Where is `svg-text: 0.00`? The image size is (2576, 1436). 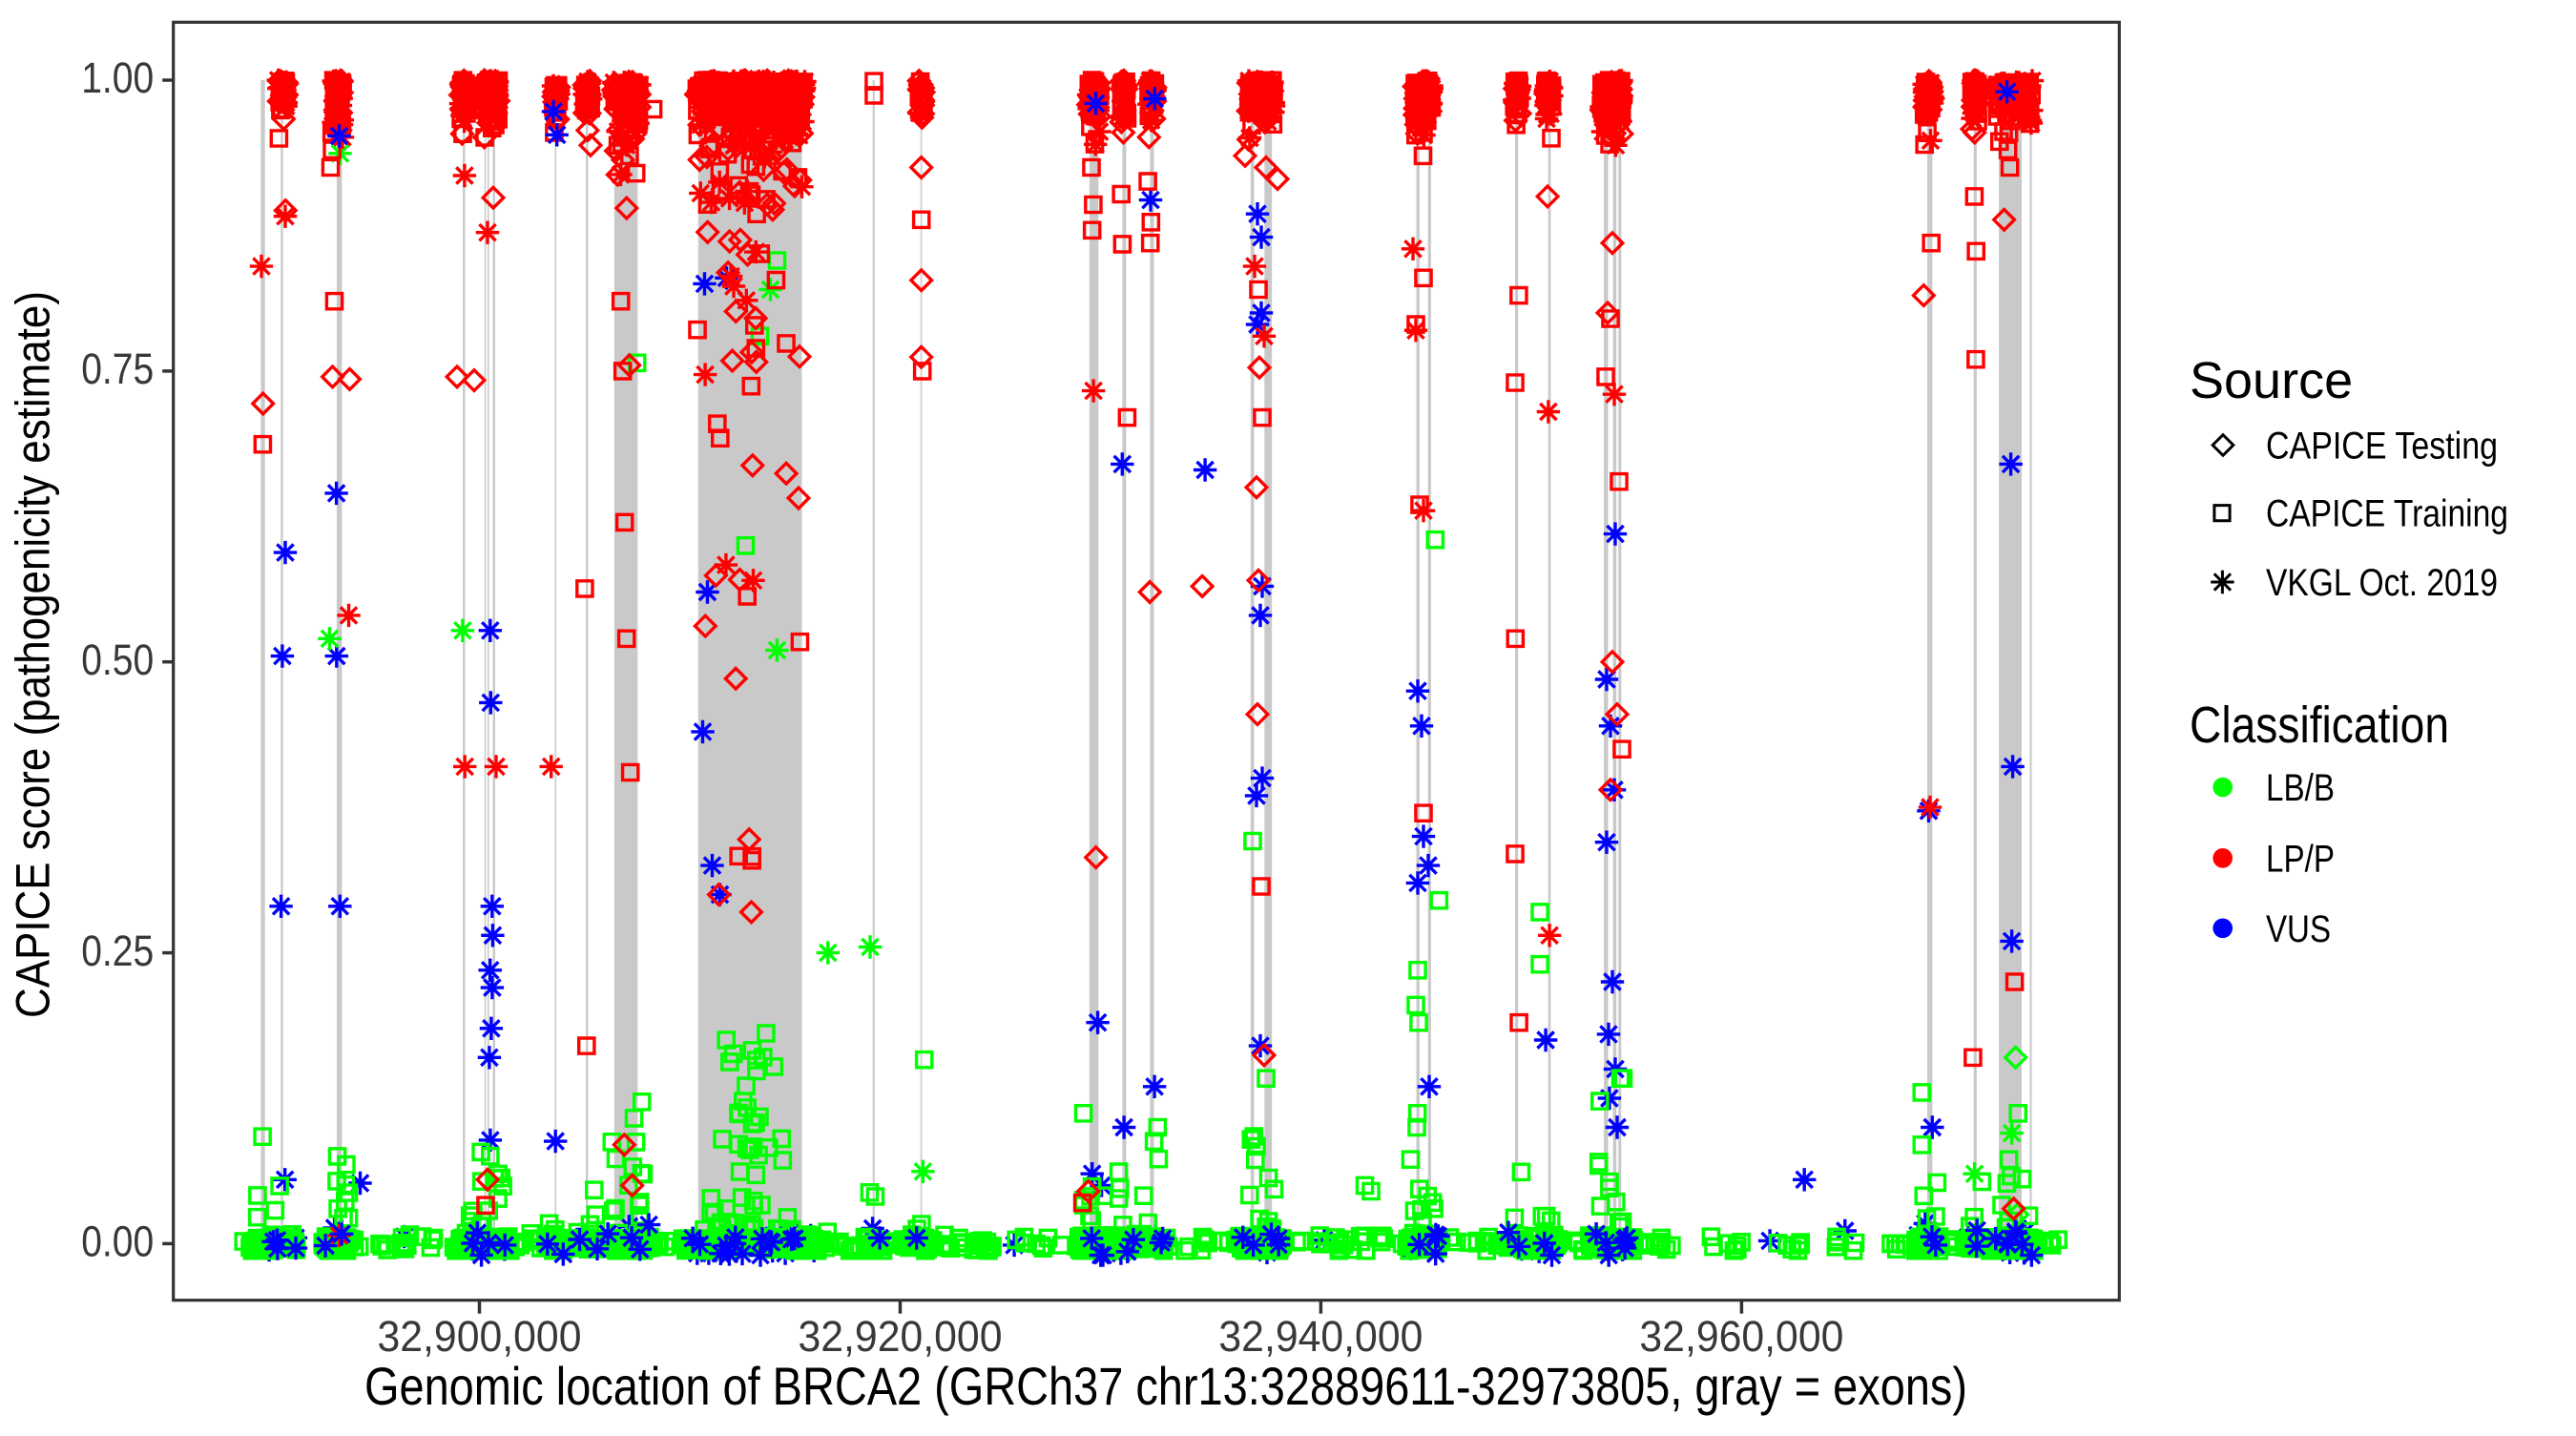 svg-text: 0.00 is located at coordinates (117, 1241).